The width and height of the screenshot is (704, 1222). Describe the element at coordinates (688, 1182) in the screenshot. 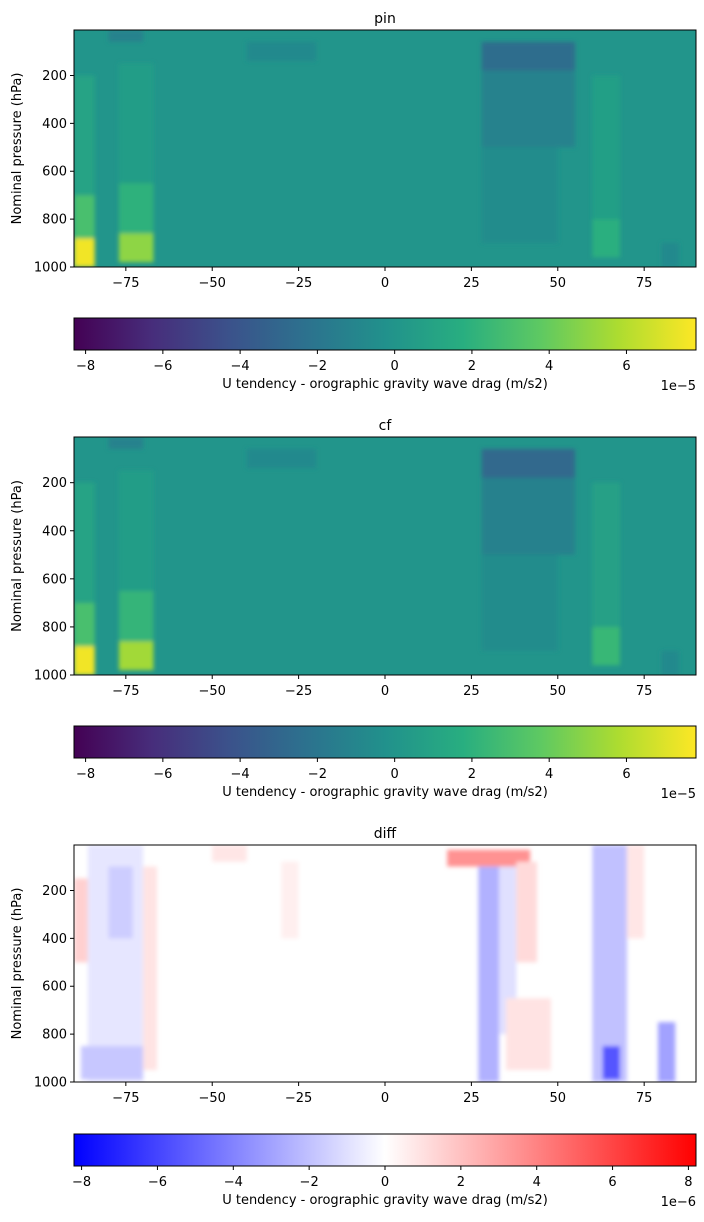

I see `colorbar-tick-label: 8` at that location.